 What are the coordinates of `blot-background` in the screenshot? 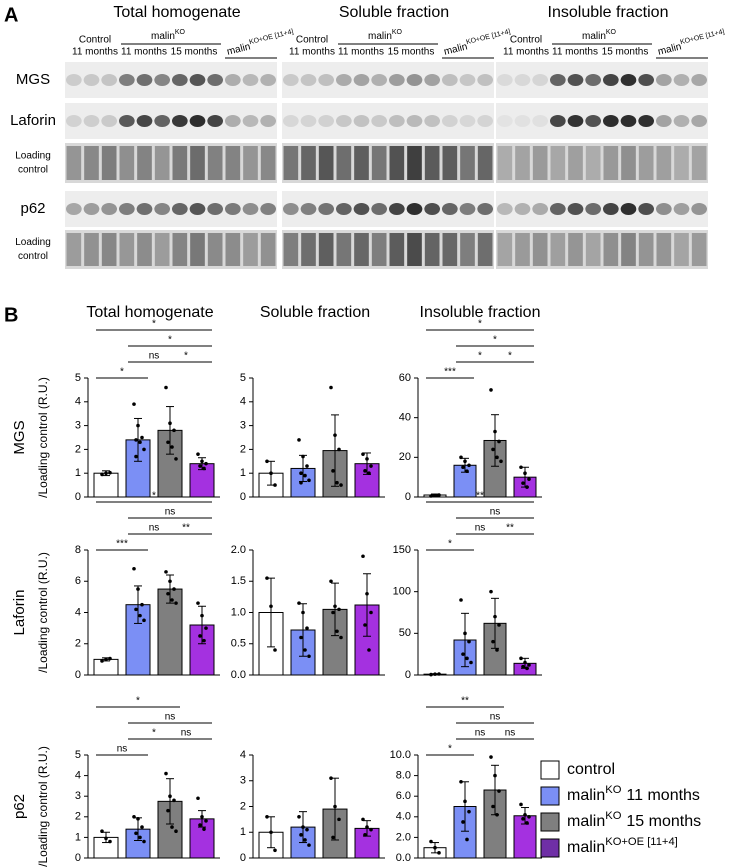 It's located at (171, 121).